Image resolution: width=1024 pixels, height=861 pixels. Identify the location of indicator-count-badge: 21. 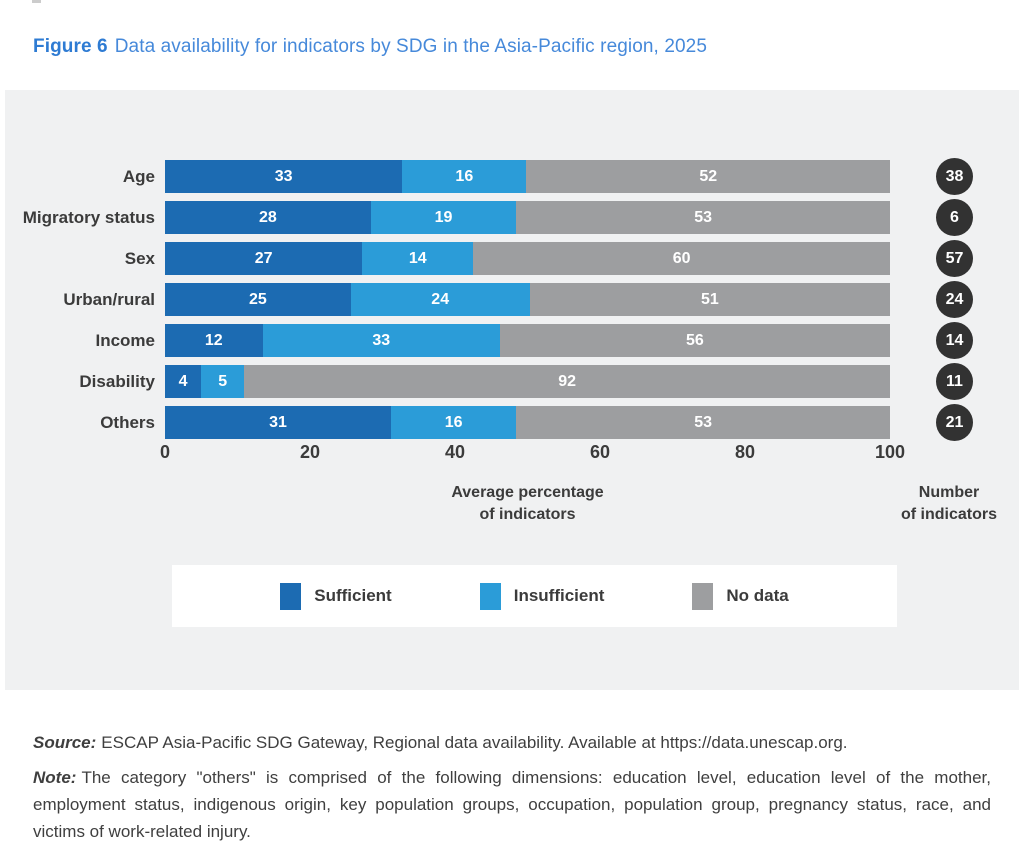
(954, 422).